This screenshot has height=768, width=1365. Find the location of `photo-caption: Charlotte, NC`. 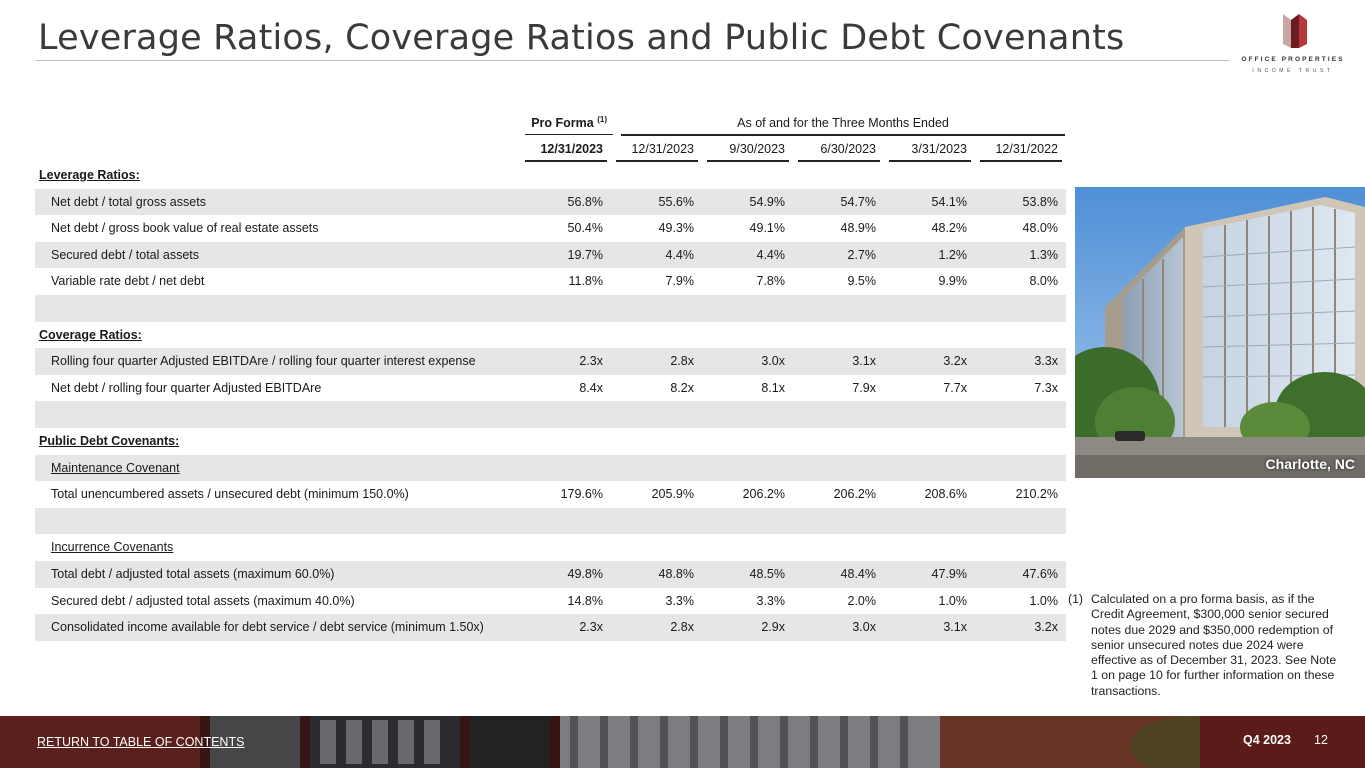

photo-caption: Charlotte, NC is located at coordinates (1310, 464).